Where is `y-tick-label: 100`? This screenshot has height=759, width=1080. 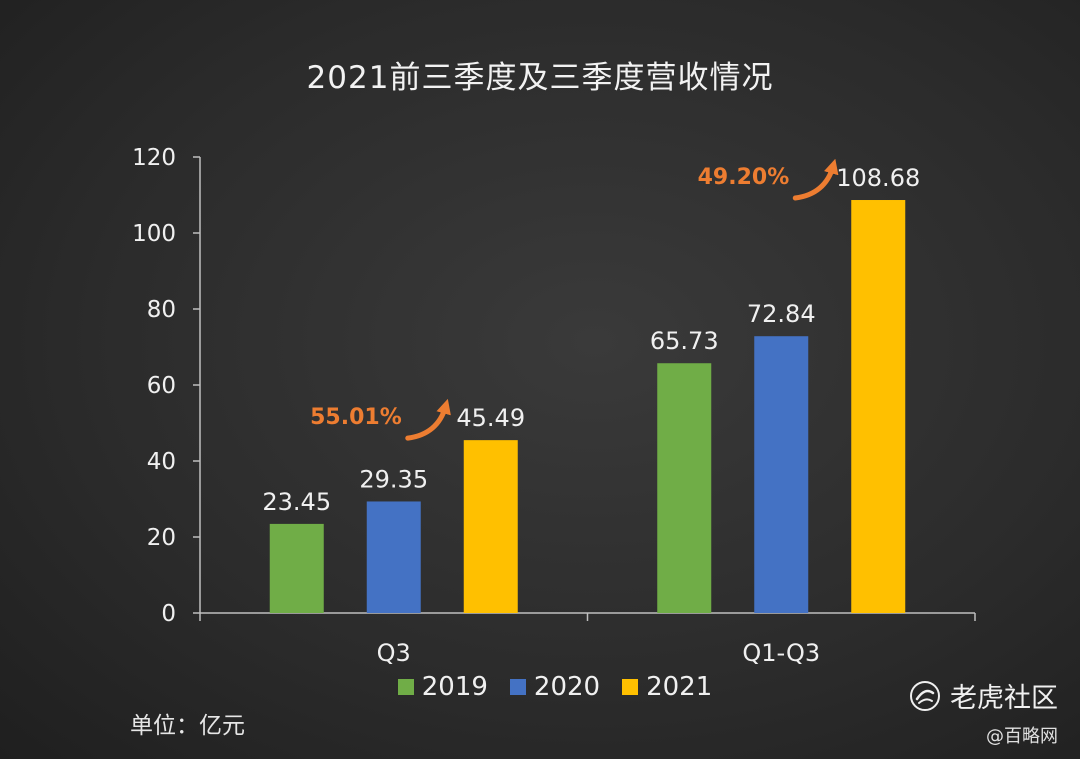
y-tick-label: 100 is located at coordinates (154, 234).